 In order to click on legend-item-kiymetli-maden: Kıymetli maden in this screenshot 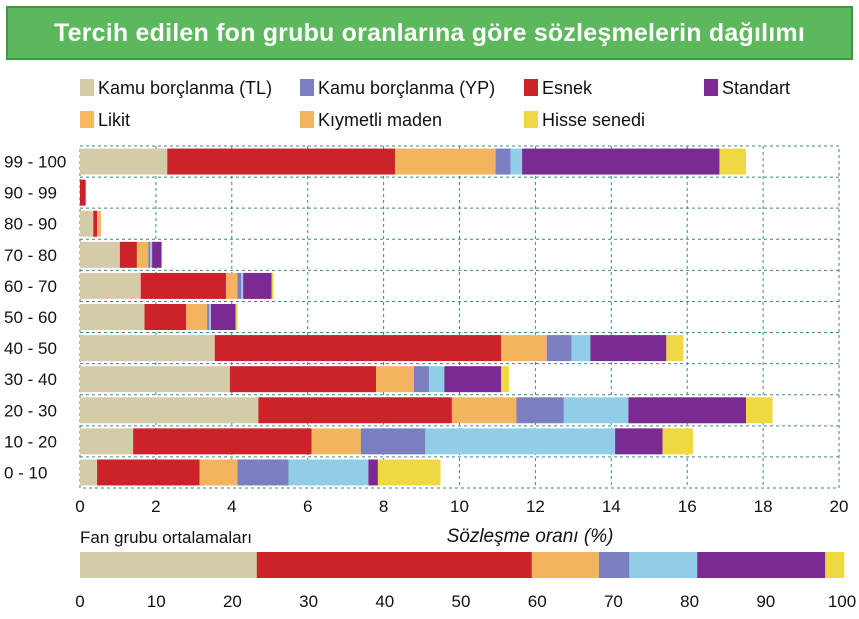, I will do `click(371, 120)`.